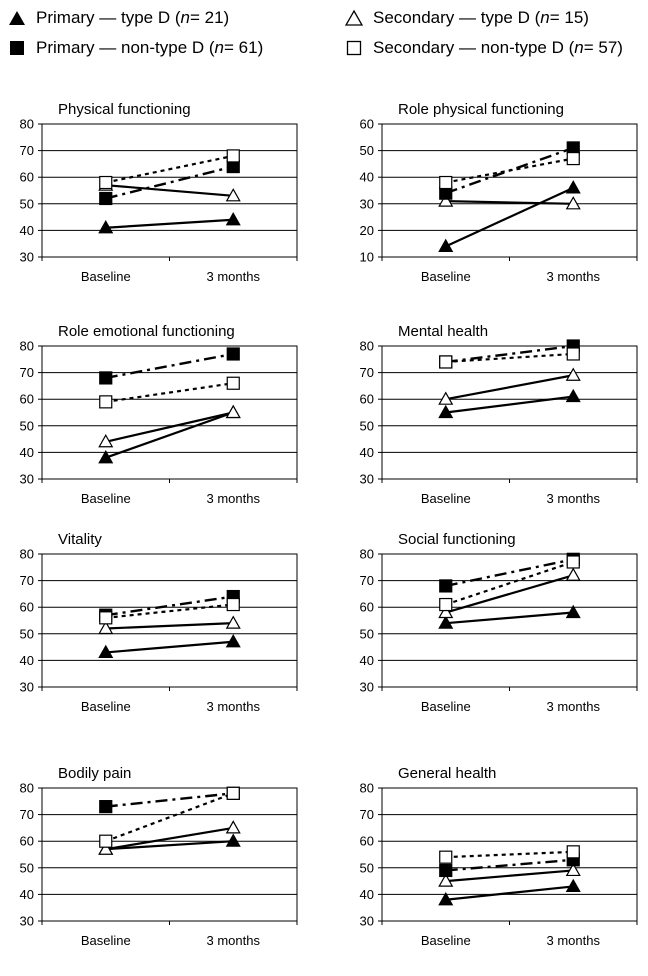 The width and height of the screenshot is (648, 976). Describe the element at coordinates (17, 18) in the screenshot. I see `filled-triangle-icon` at that location.